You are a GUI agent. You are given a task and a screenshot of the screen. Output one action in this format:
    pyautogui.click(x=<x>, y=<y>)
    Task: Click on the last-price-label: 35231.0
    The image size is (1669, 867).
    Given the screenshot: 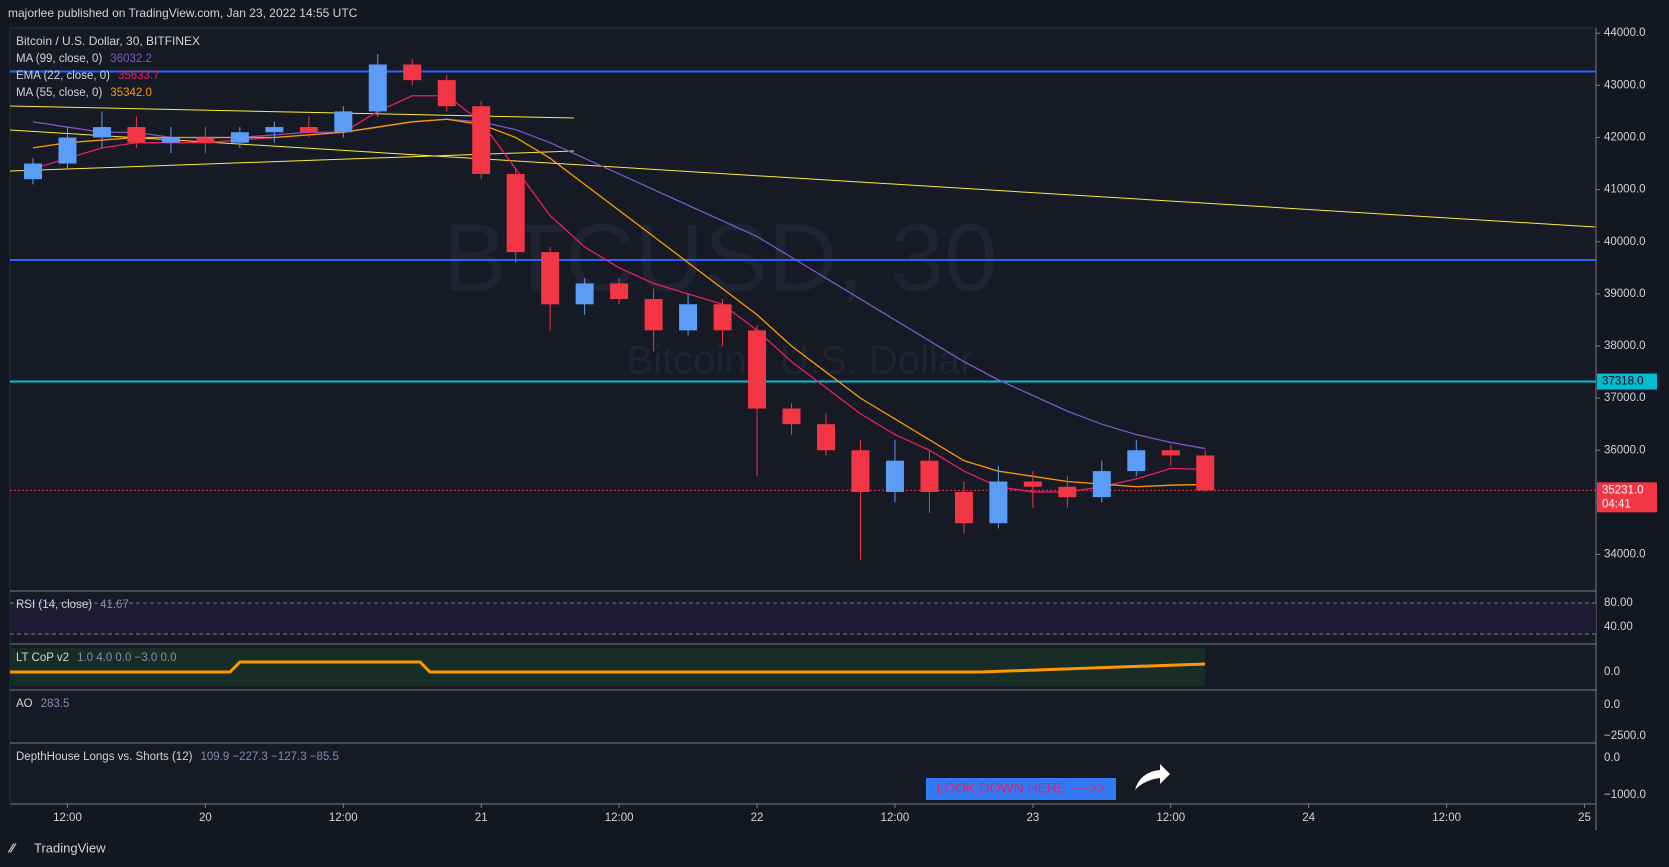 What is the action you would take?
    pyautogui.click(x=1623, y=490)
    